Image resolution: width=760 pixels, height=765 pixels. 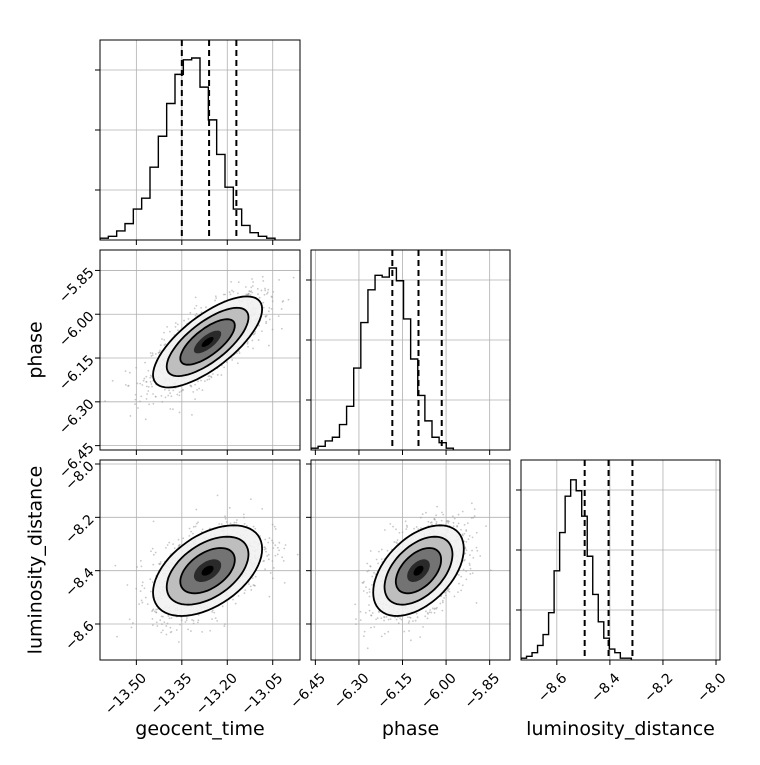 What do you see at coordinates (79, 582) in the screenshot?
I see `tick-label-luminosity_distance-1: −8.4` at bounding box center [79, 582].